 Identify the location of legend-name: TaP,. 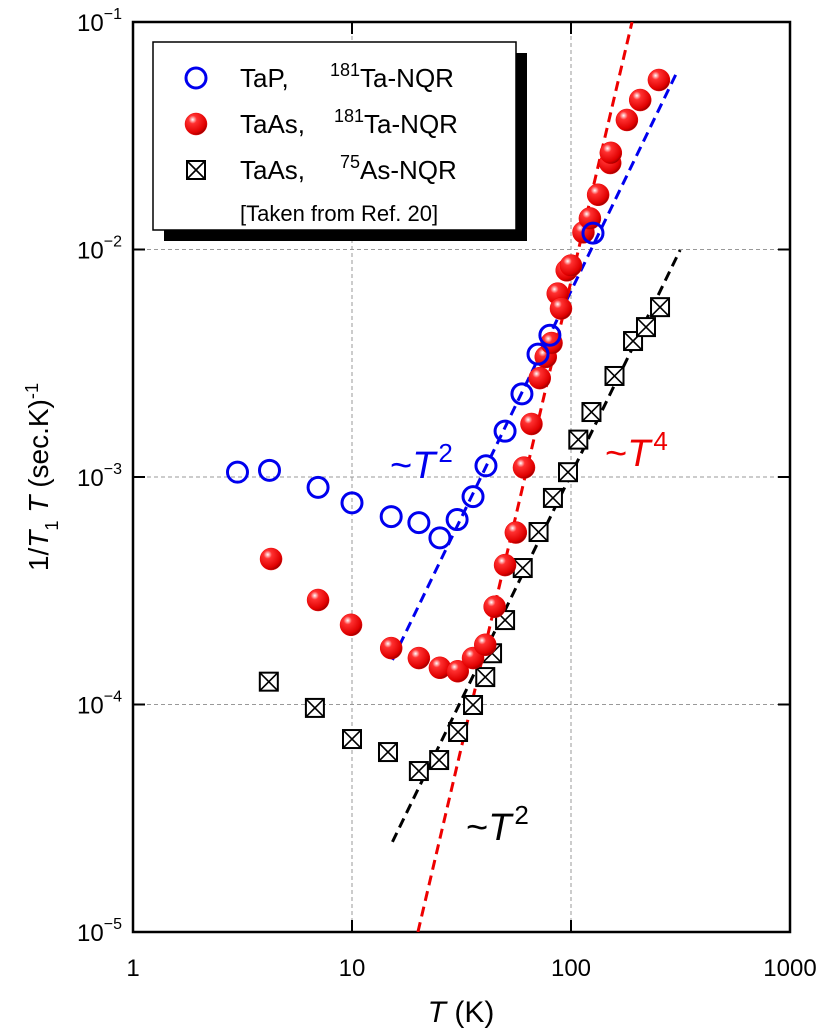
(264, 78).